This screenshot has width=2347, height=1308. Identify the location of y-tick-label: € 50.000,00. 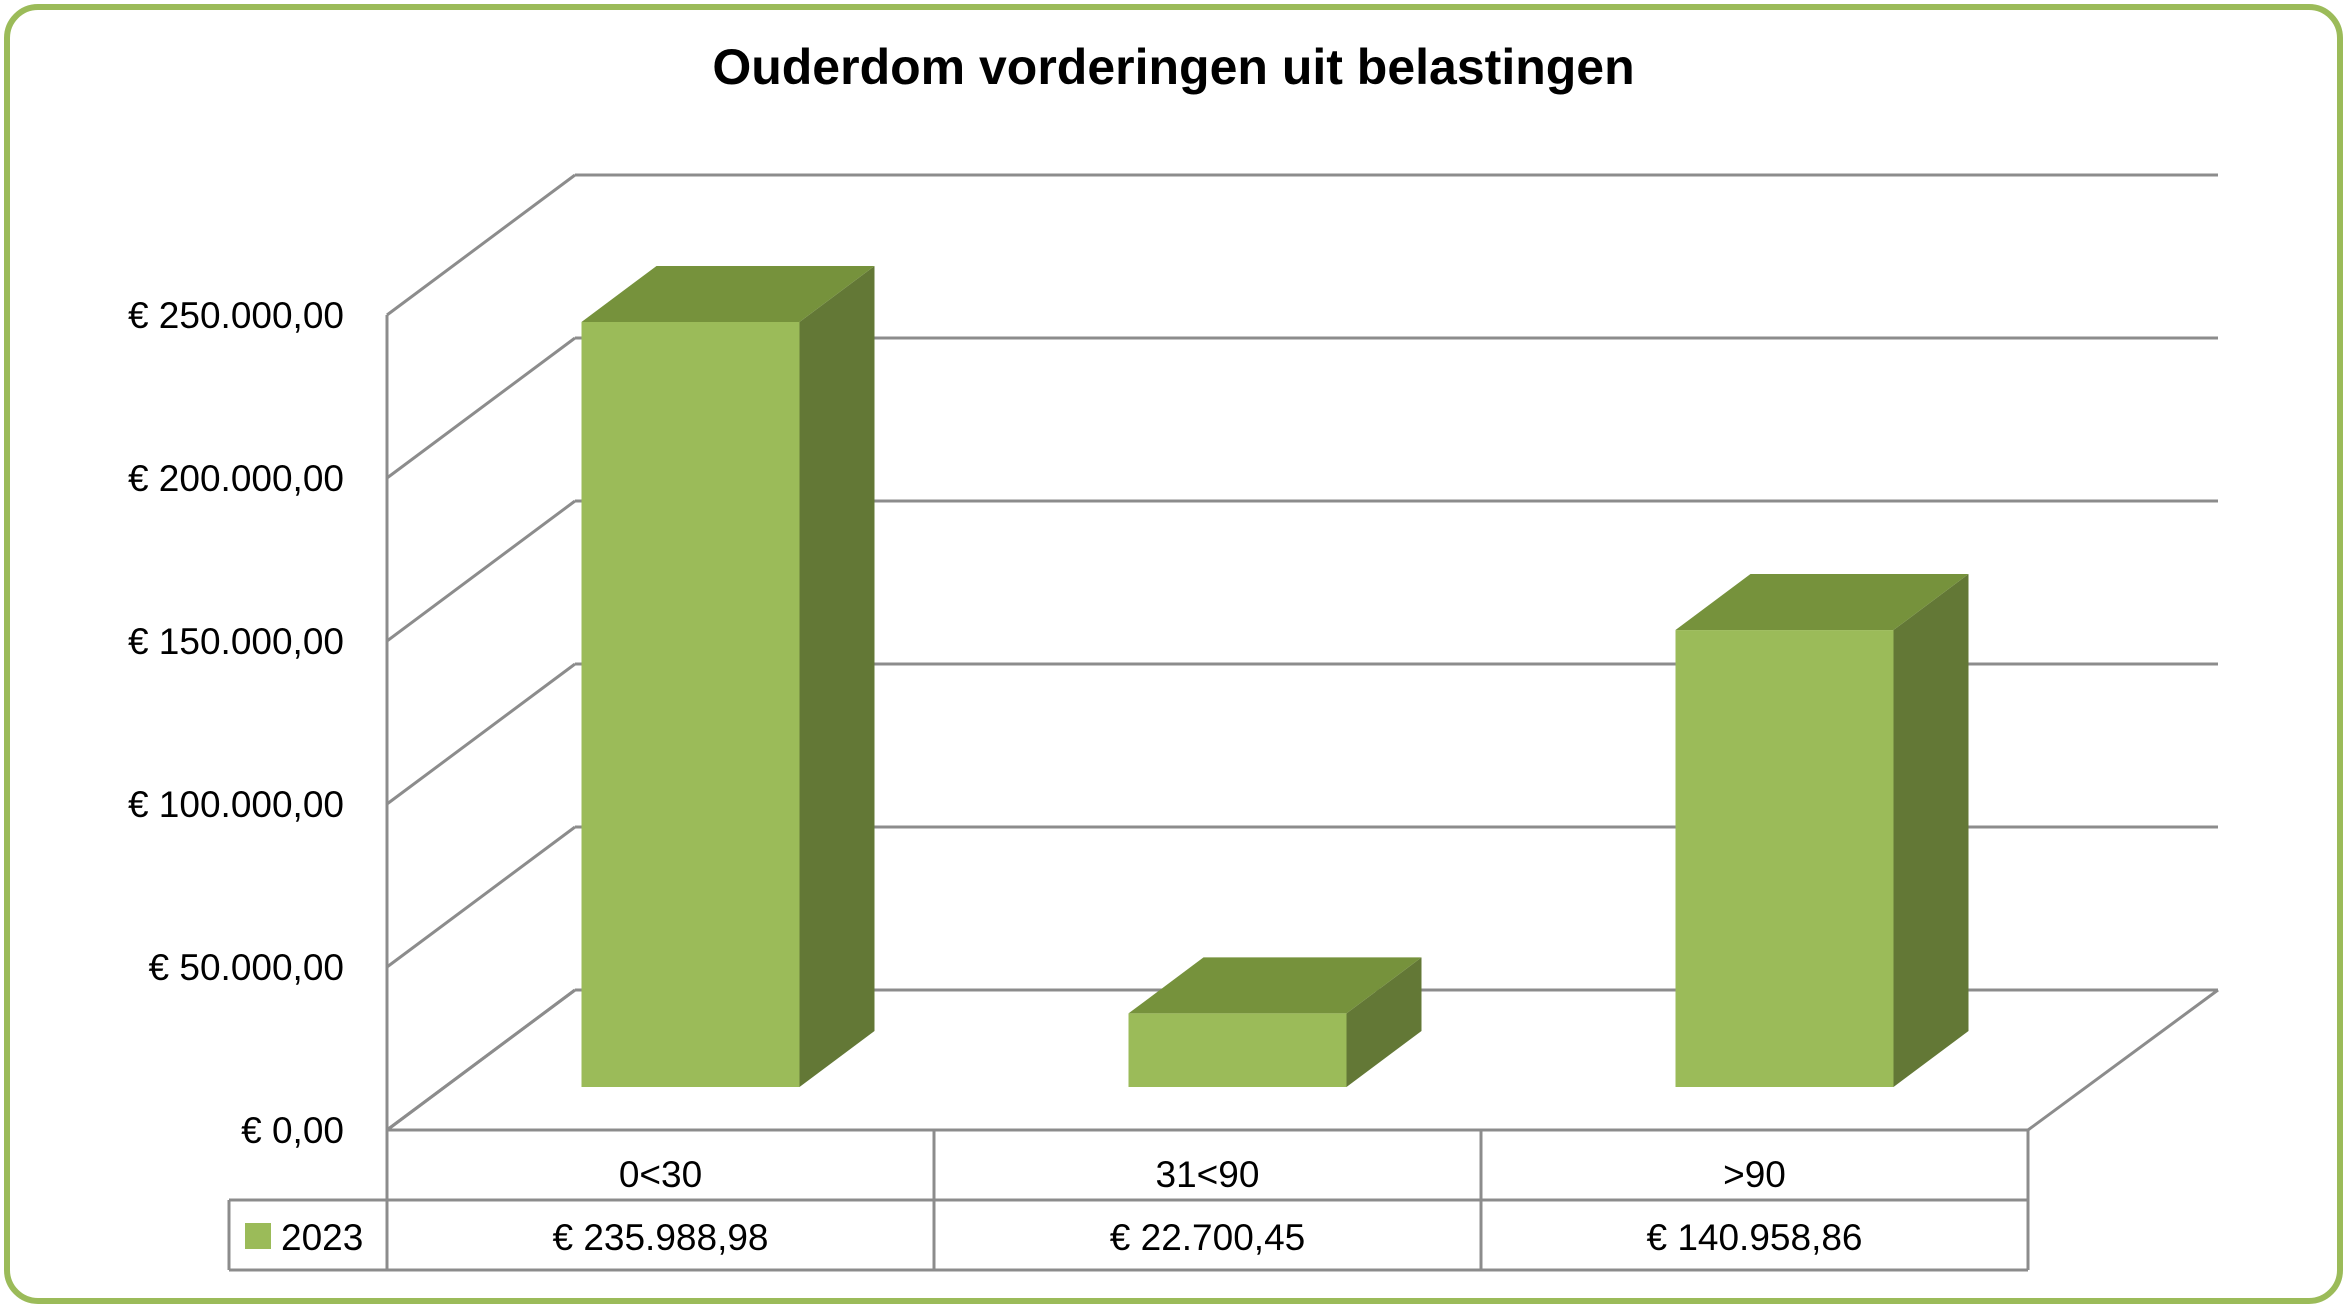
(246, 967).